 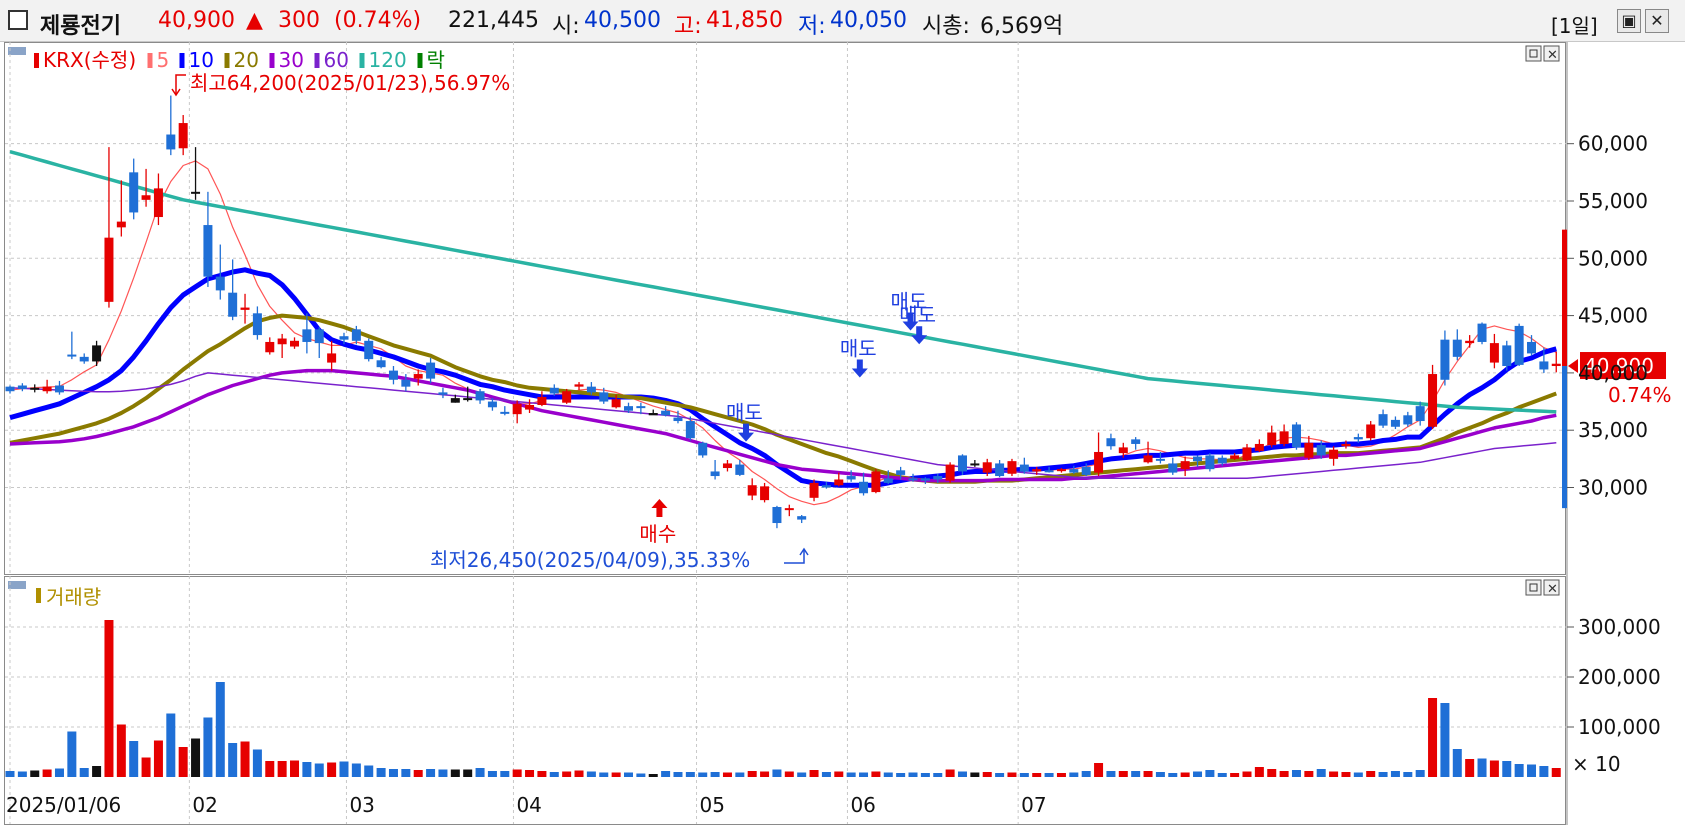 What do you see at coordinates (80, 26) in the screenshot?
I see `stock-name: 제룡전기` at bounding box center [80, 26].